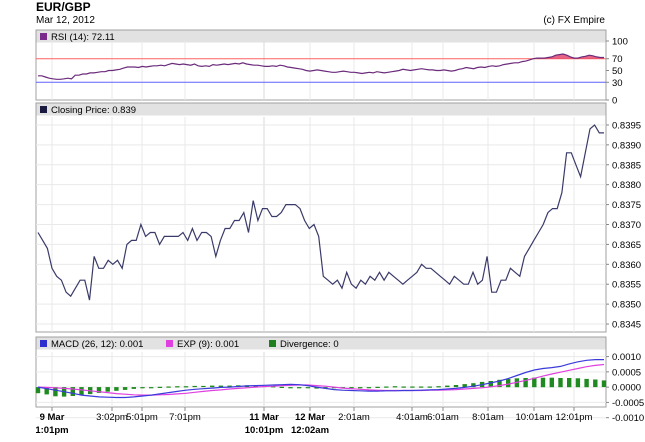 The width and height of the screenshot is (645, 442). What do you see at coordinates (626, 372) in the screenshot?
I see `macd-y-tick-label: 0.0005` at bounding box center [626, 372].